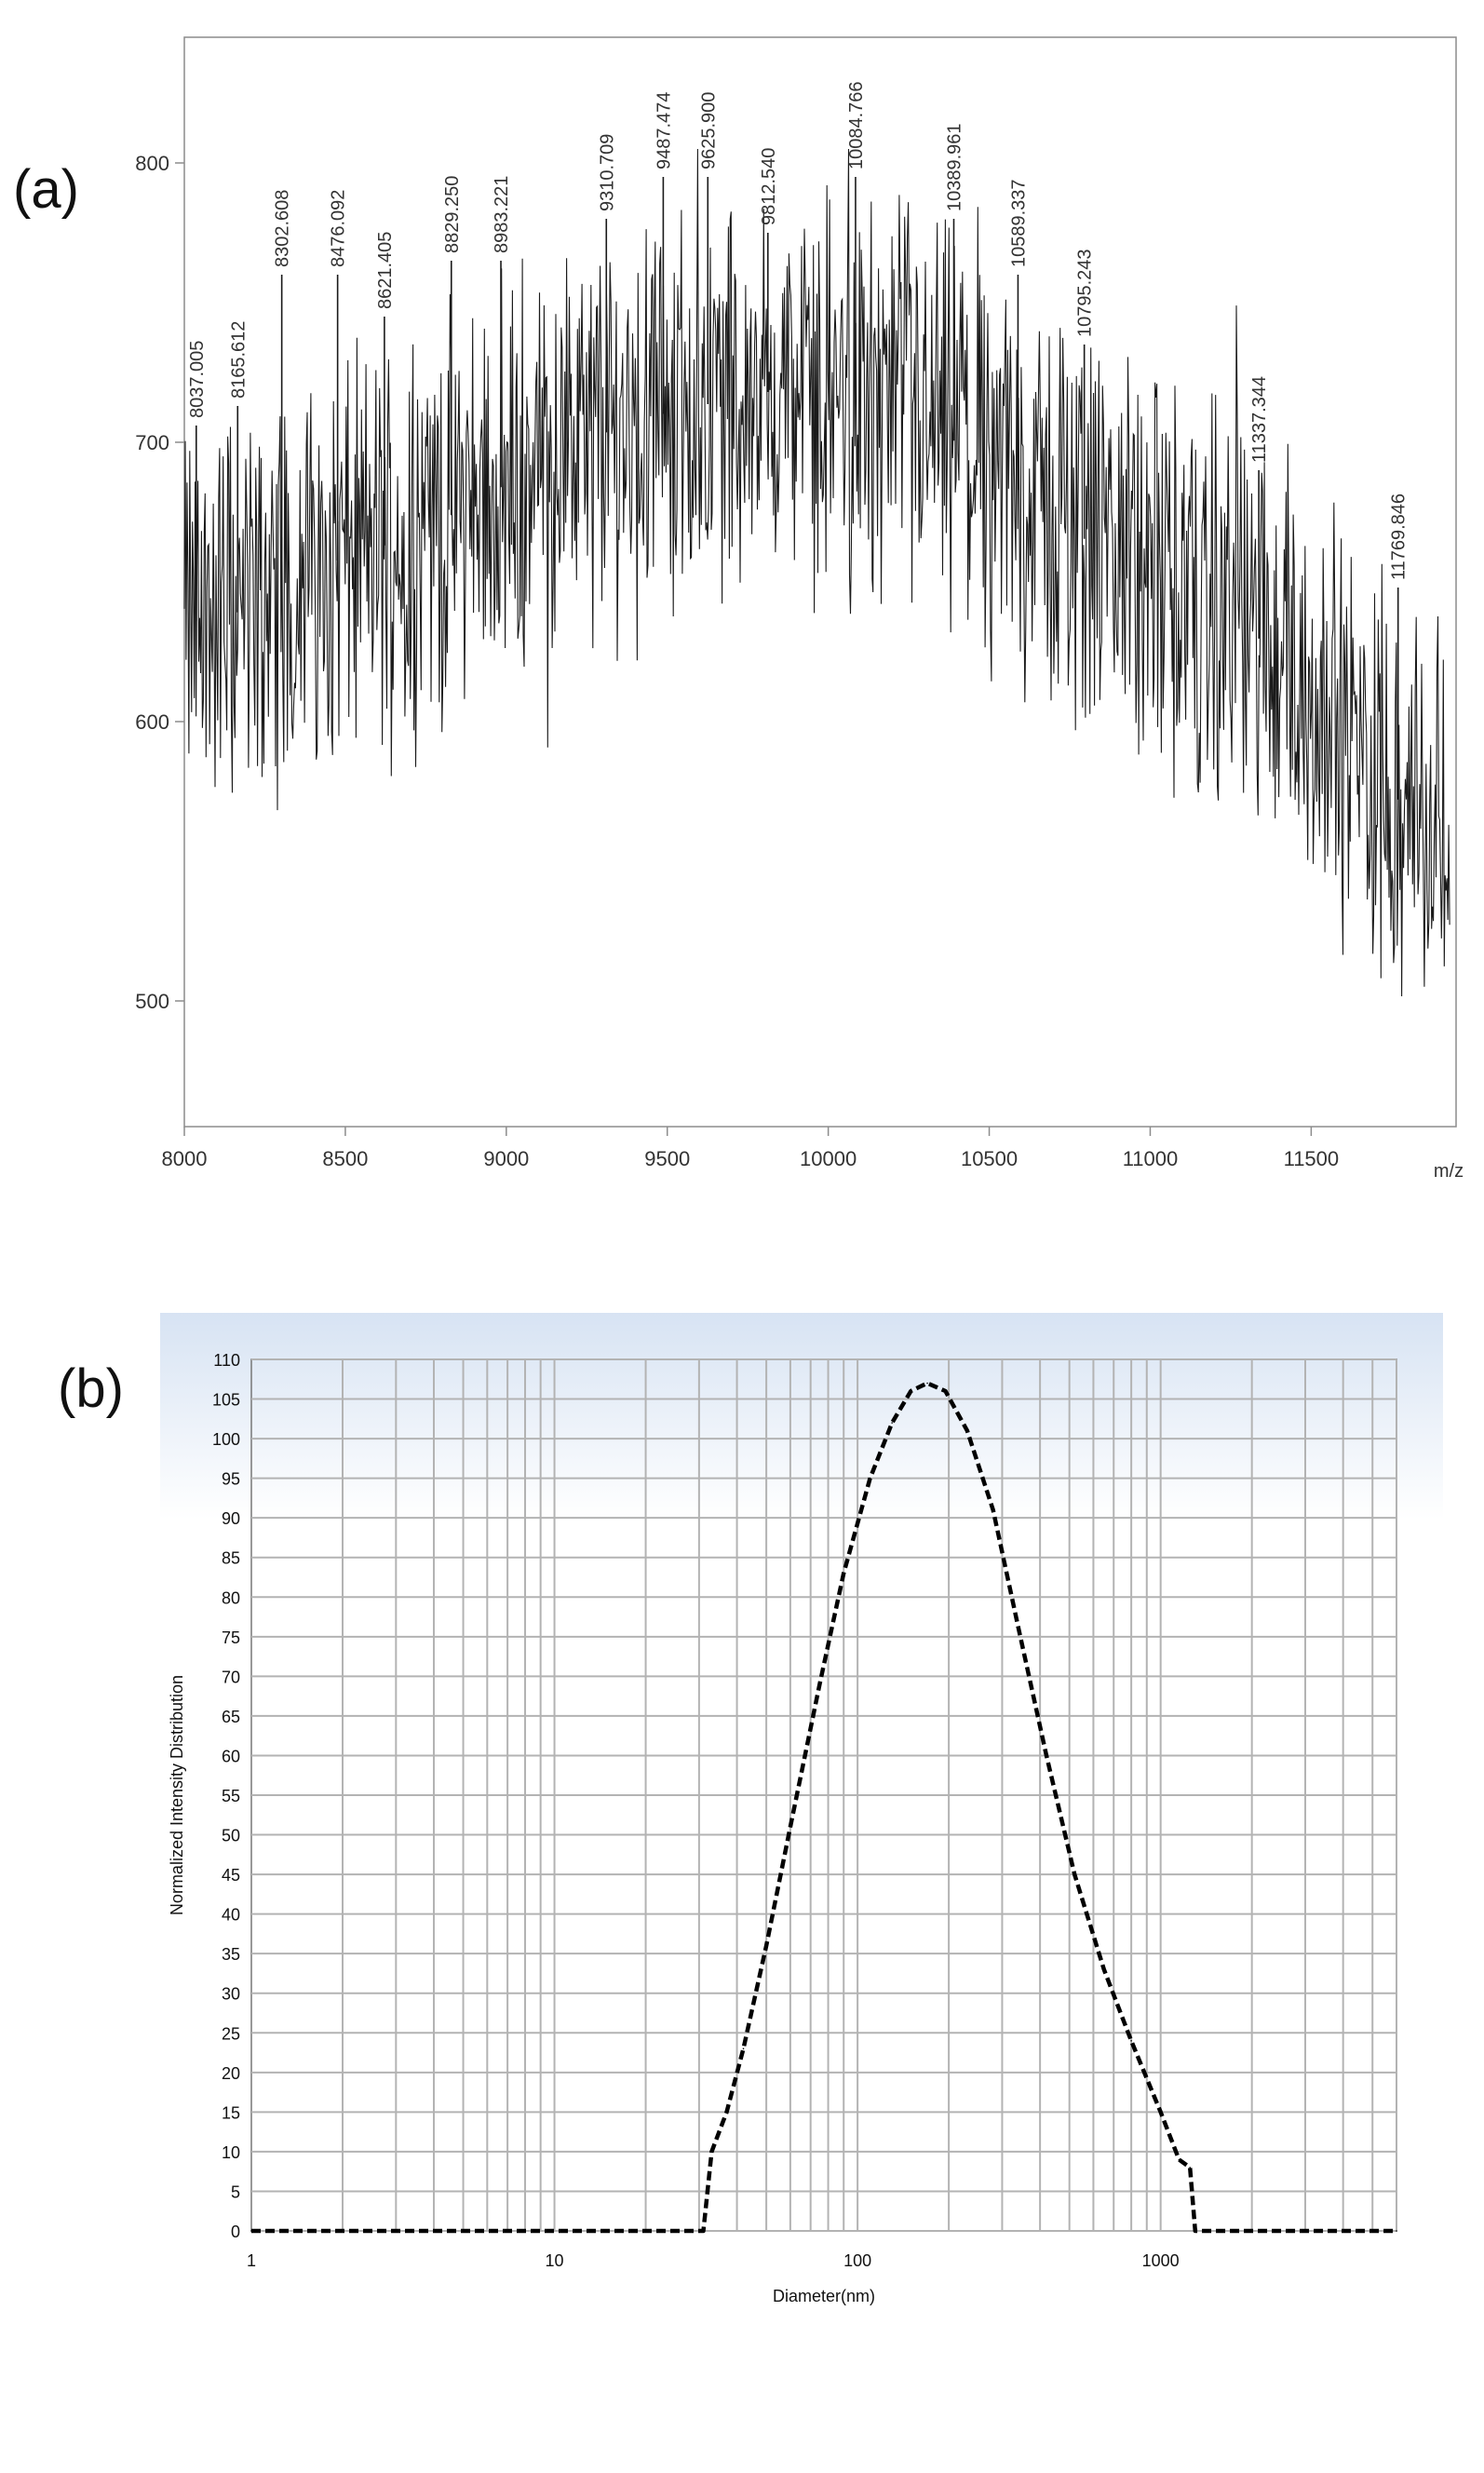 This screenshot has height=2473, width=1484. Describe the element at coordinates (857, 2260) in the screenshot. I see `x-tick-label: 100` at that location.